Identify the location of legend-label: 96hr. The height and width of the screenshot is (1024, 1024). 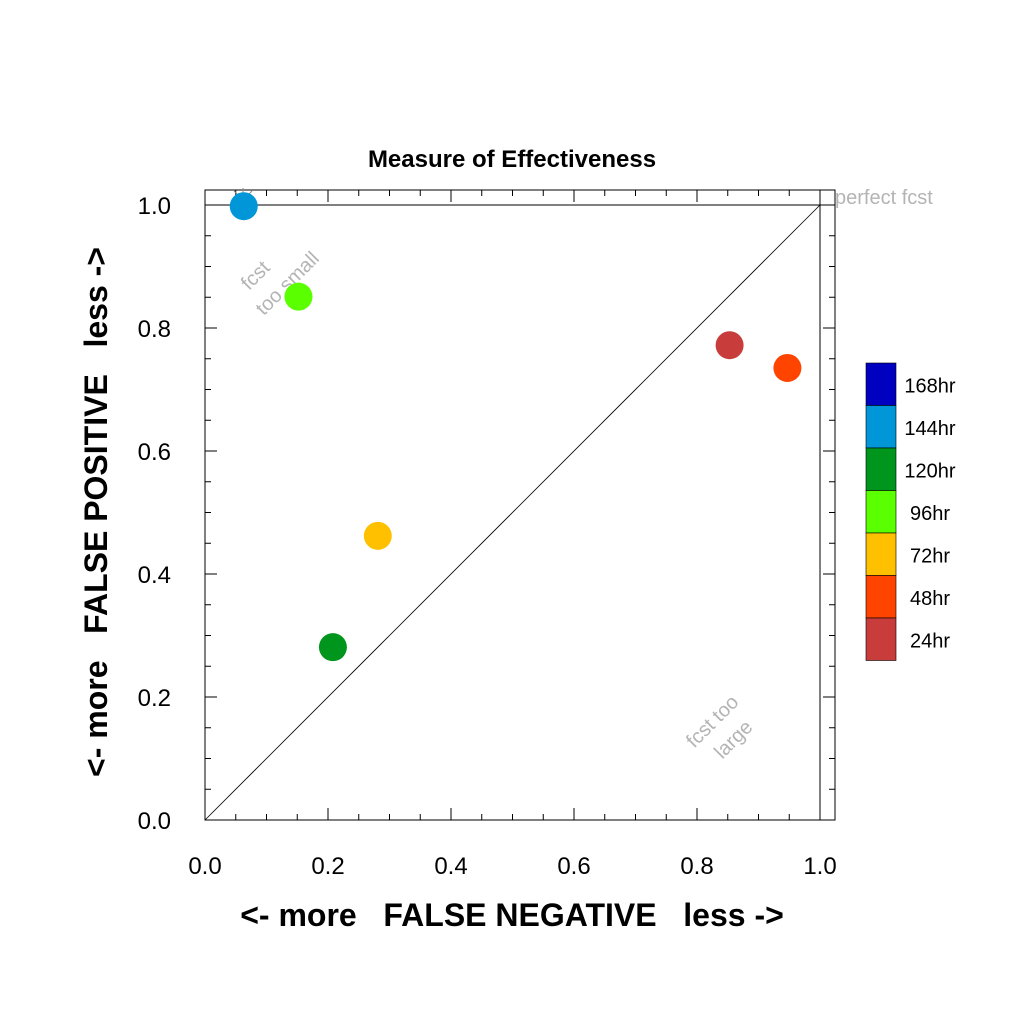
(930, 514).